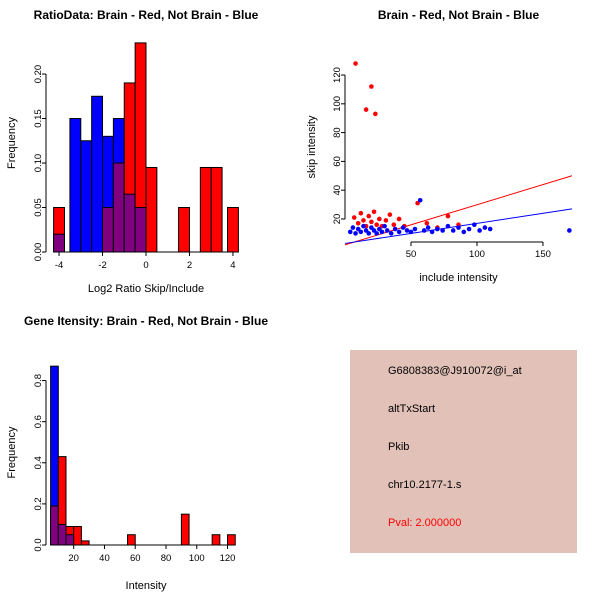 Image resolution: width=600 pixels, height=600 pixels. What do you see at coordinates (38, 252) in the screenshot?
I see `y-tick-label: 0.00` at bounding box center [38, 252].